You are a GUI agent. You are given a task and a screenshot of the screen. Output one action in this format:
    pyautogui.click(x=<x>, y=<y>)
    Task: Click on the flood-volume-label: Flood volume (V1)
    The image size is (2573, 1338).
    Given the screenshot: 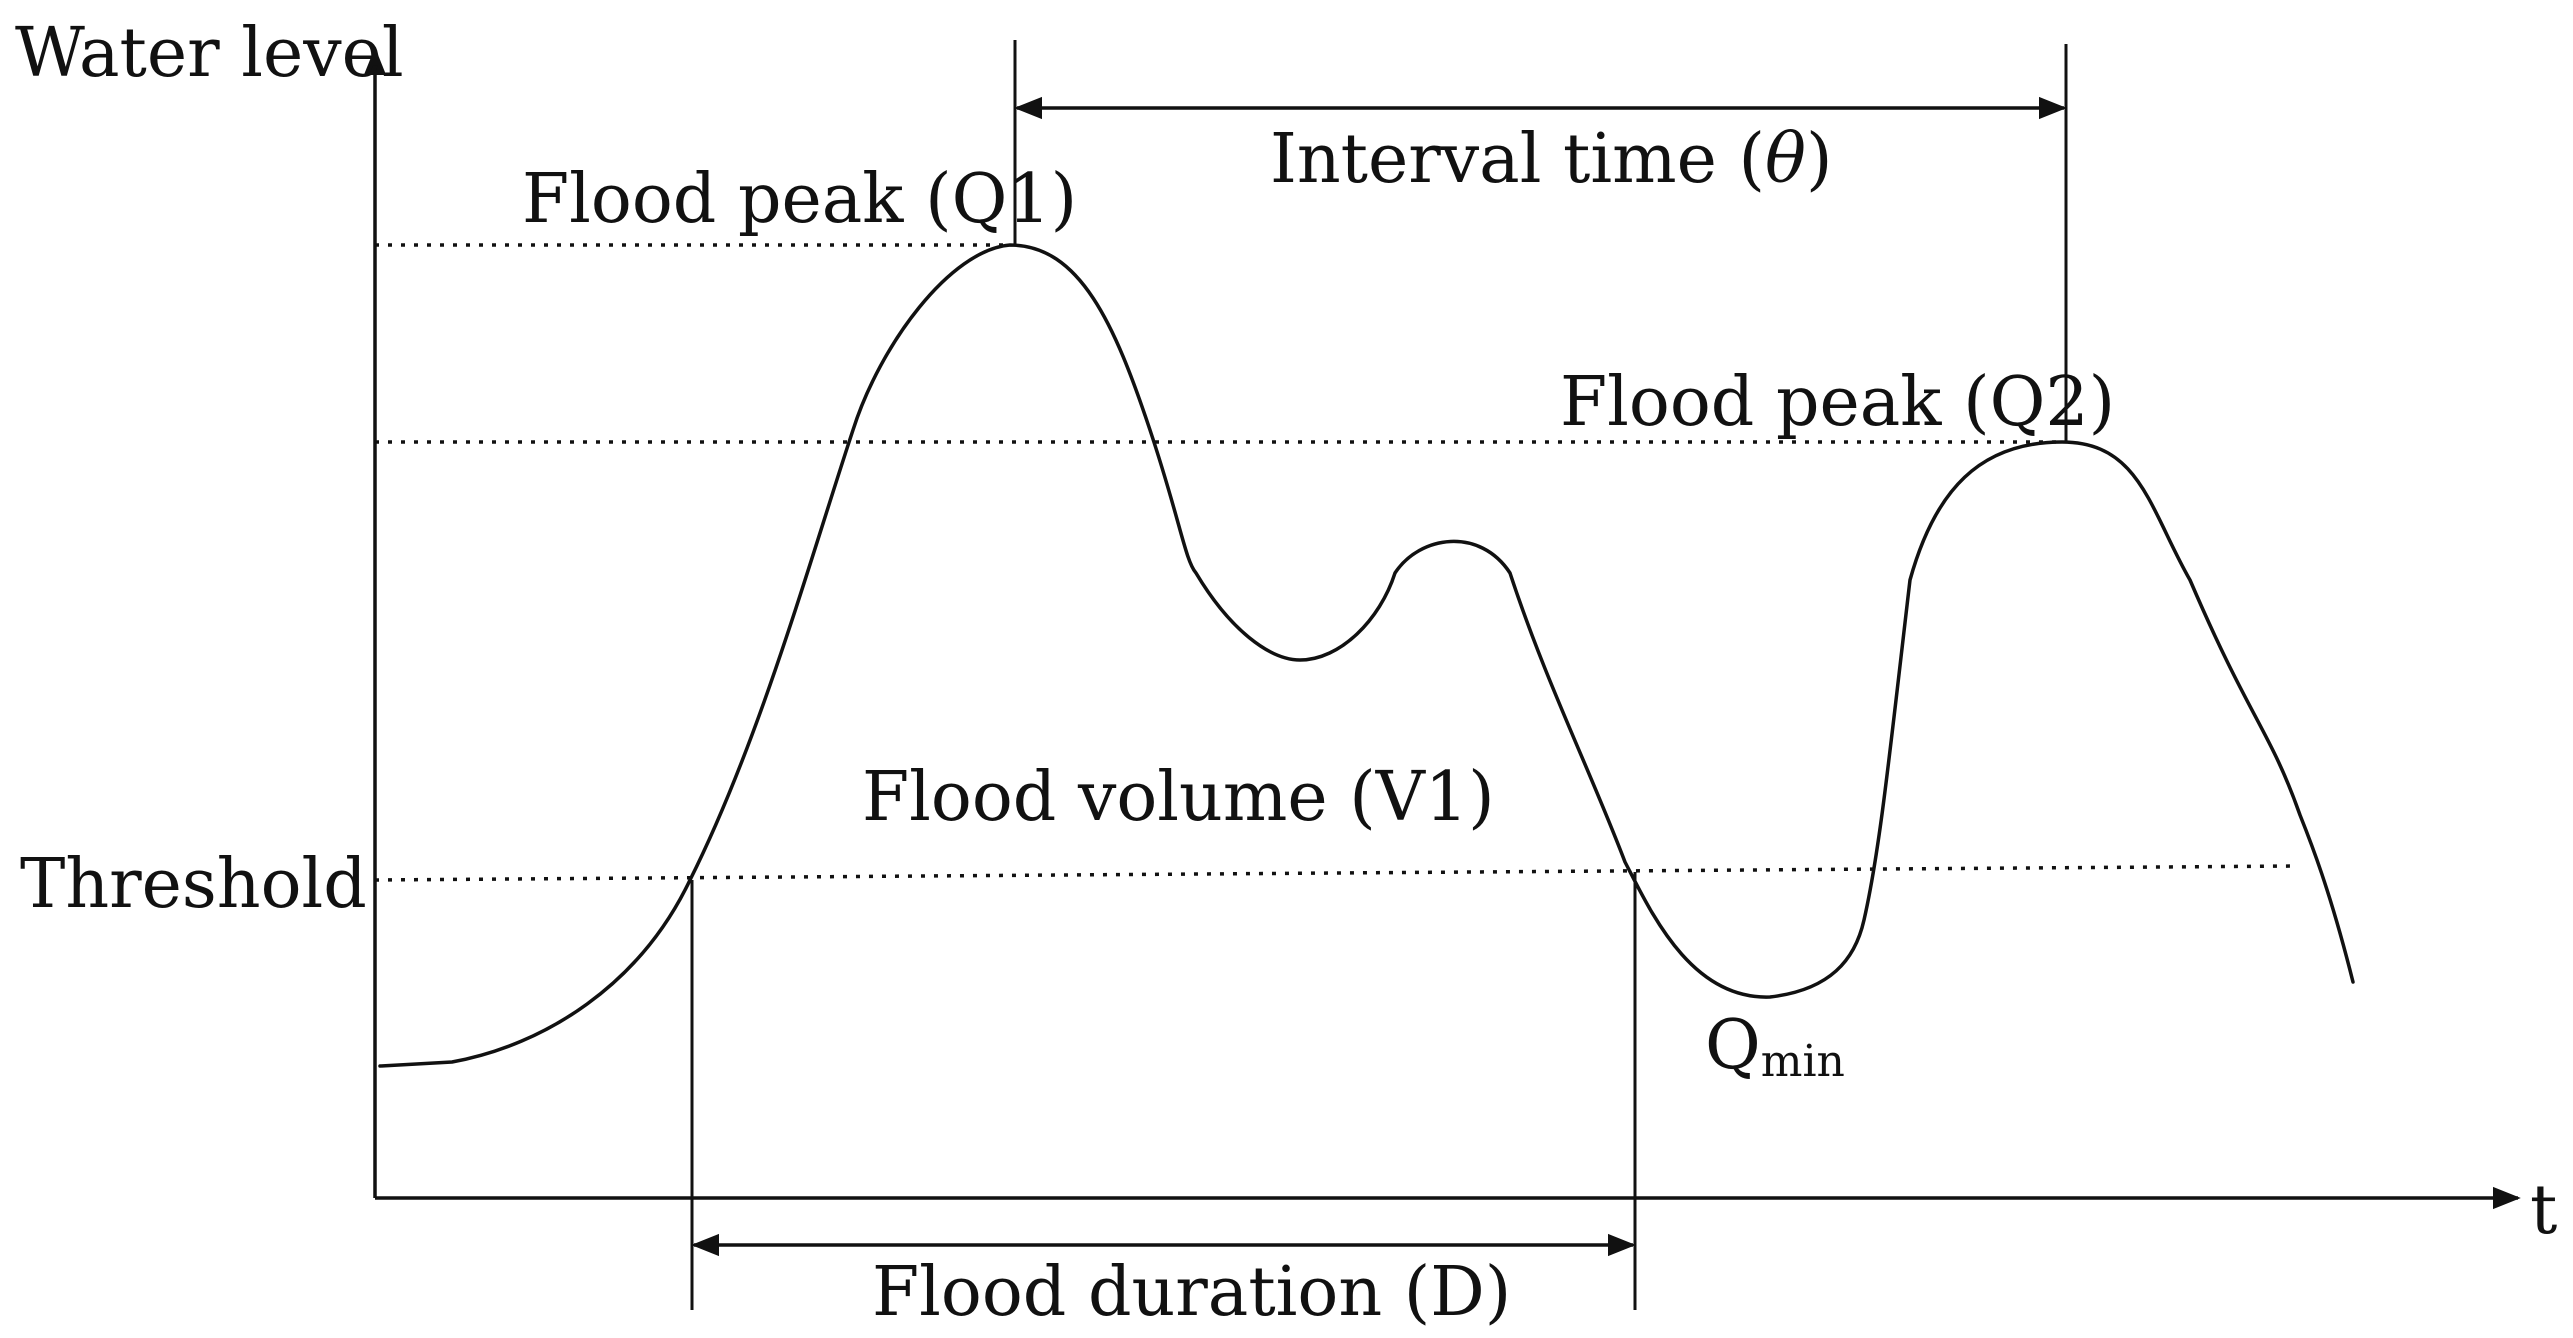 What is the action you would take?
    pyautogui.click(x=1178, y=797)
    